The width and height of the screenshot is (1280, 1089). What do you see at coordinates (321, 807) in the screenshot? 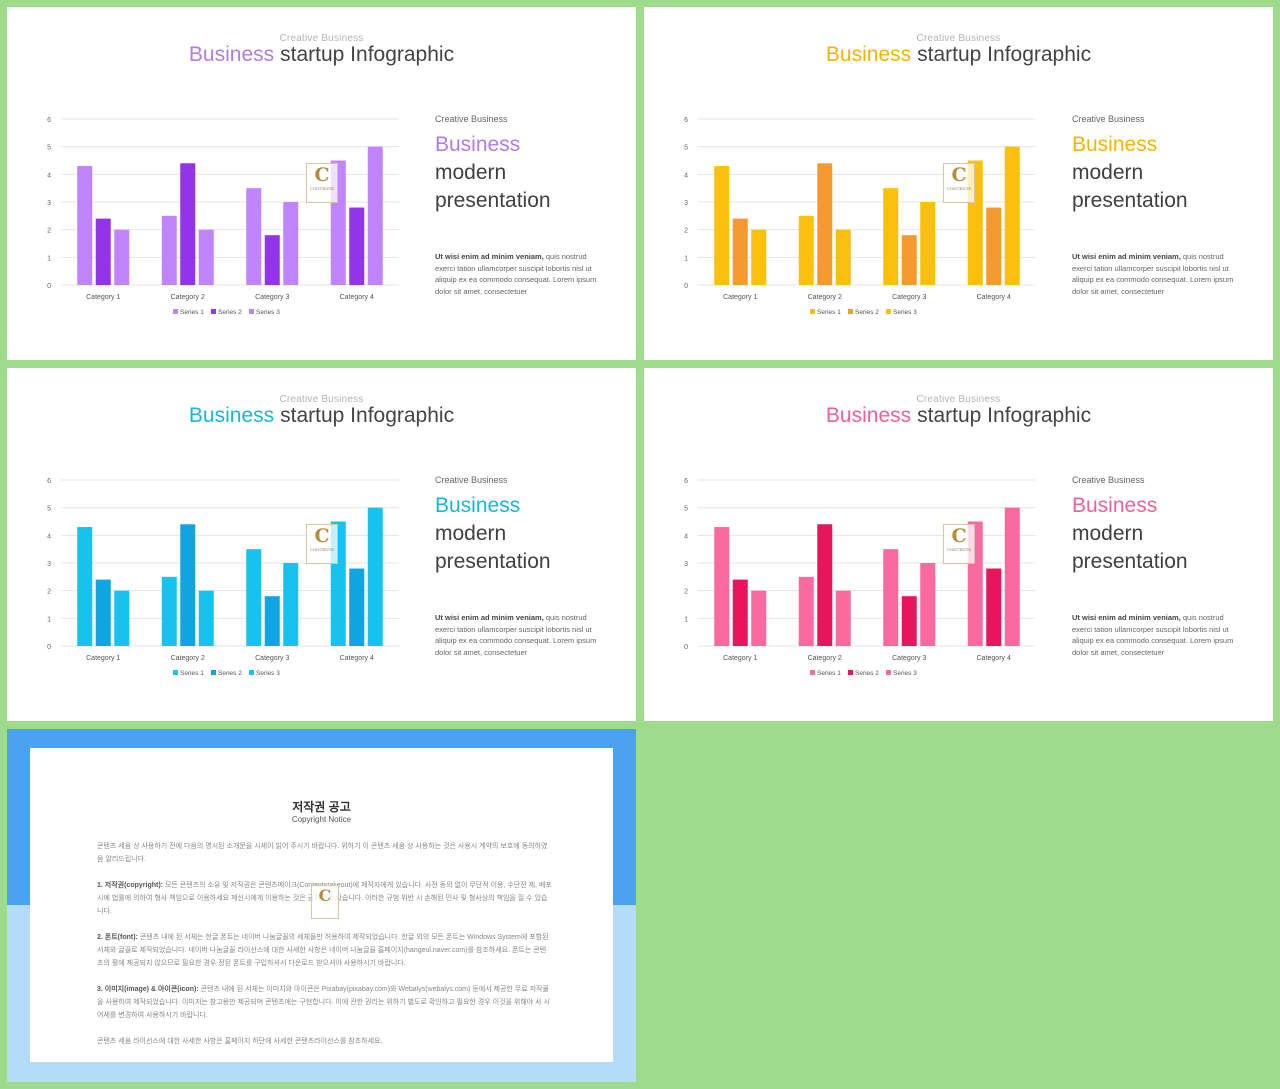
I see `copyright-title: 저작권 공고` at bounding box center [321, 807].